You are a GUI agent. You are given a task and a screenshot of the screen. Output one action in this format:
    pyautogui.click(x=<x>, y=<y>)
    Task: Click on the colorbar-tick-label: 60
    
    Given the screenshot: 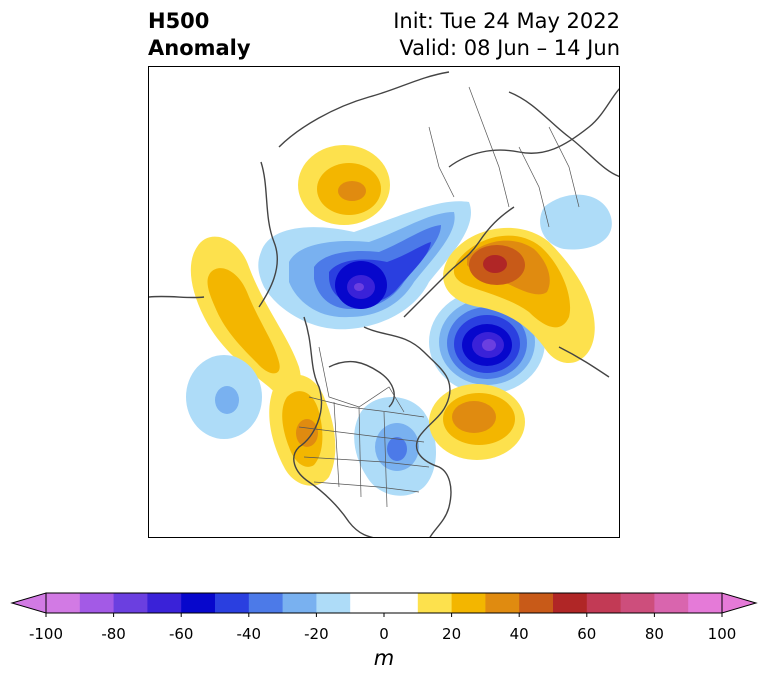 What is the action you would take?
    pyautogui.click(x=587, y=634)
    